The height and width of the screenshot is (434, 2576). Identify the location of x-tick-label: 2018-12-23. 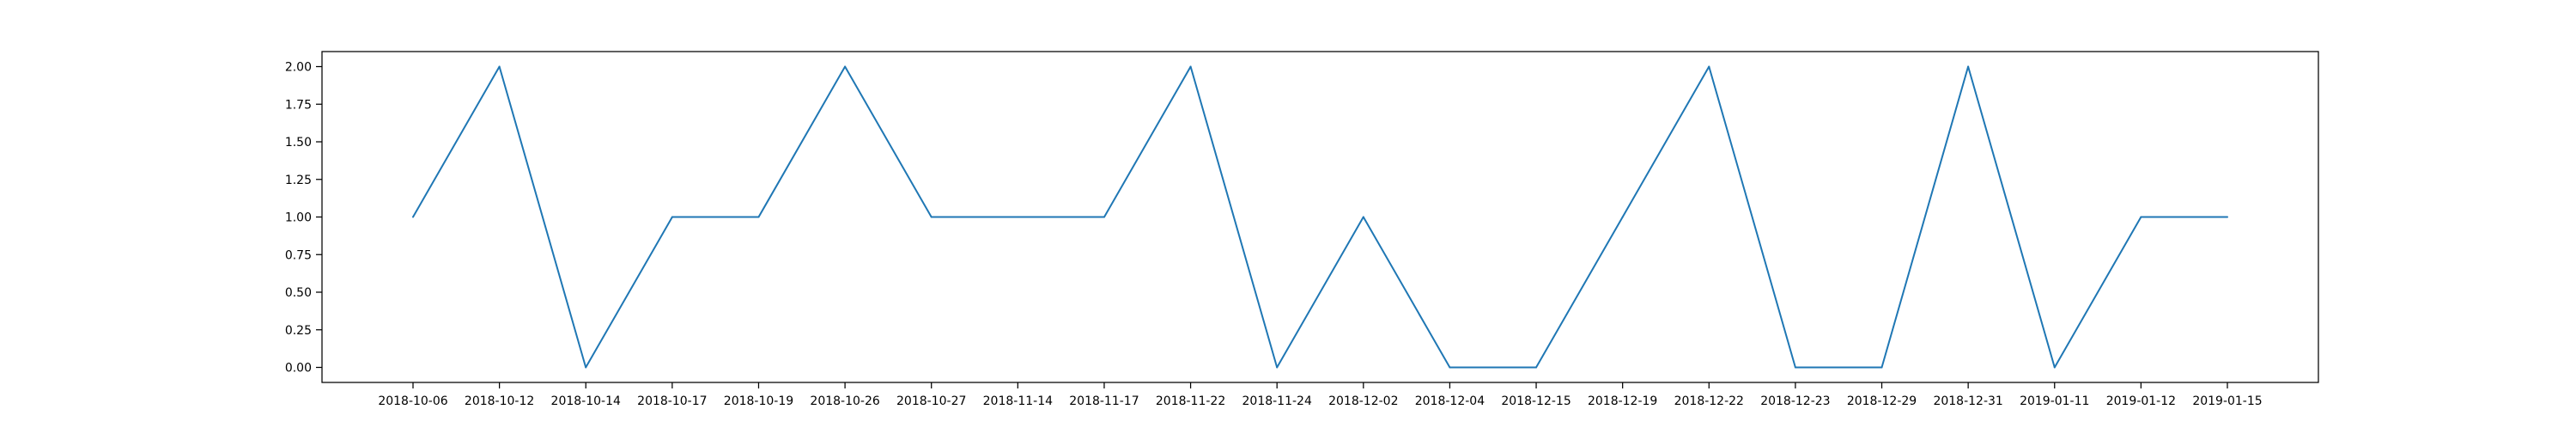
(1795, 401).